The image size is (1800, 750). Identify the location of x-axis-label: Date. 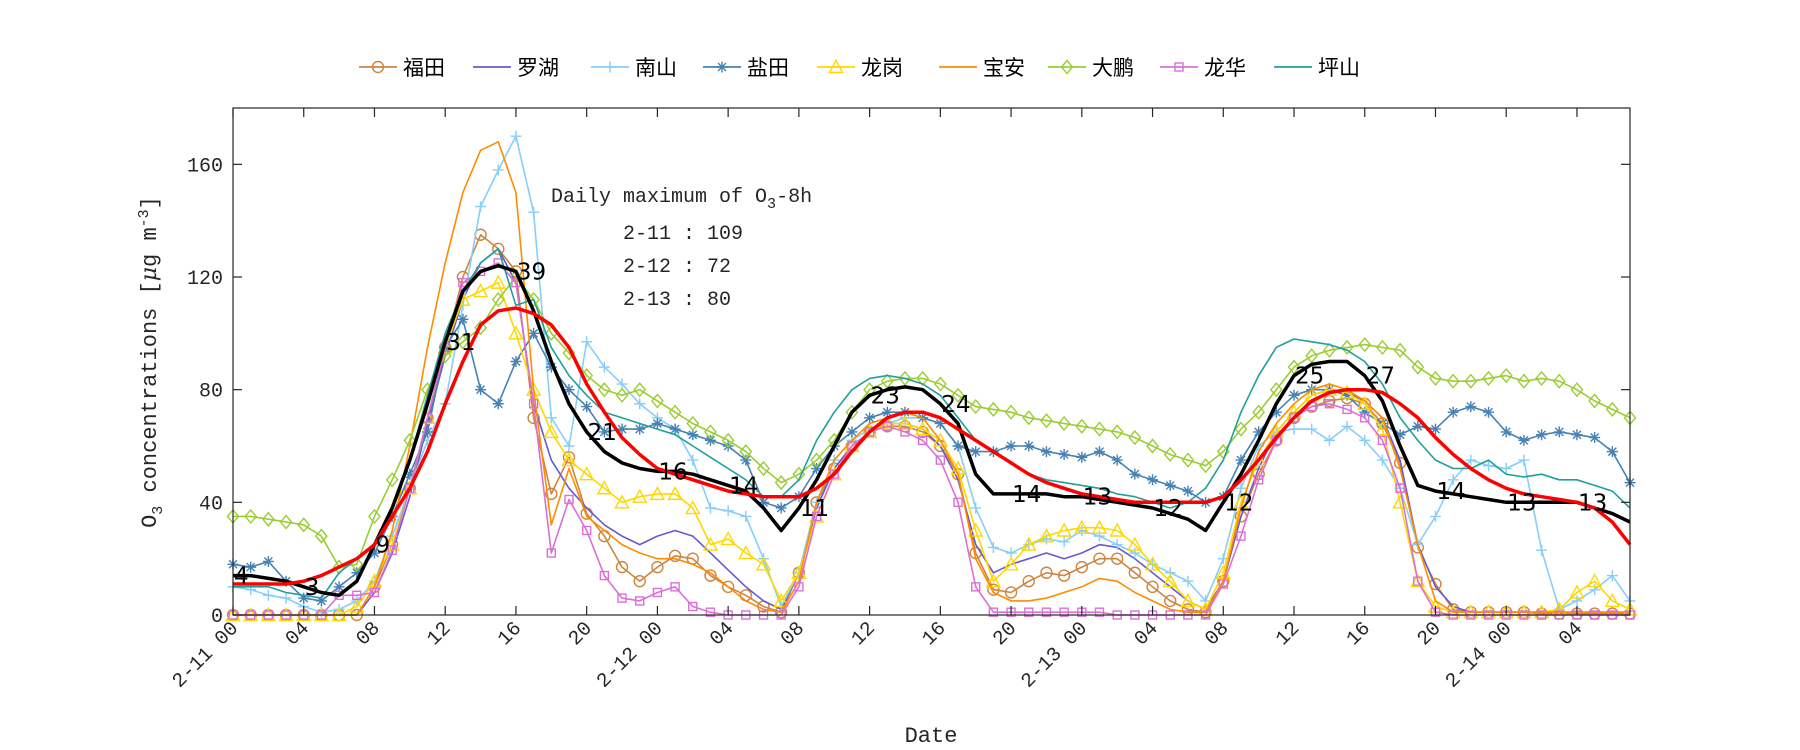
(931, 736).